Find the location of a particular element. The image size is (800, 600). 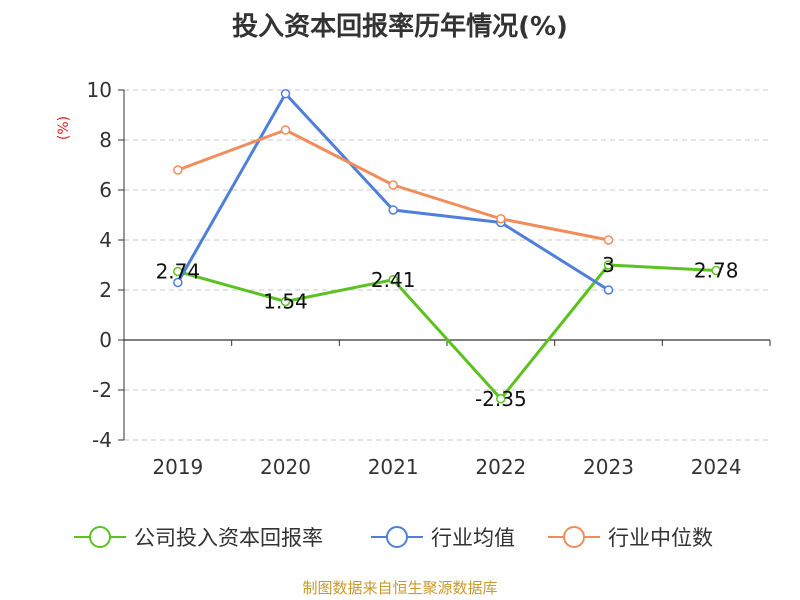

data-label: 2.78 is located at coordinates (716, 271).